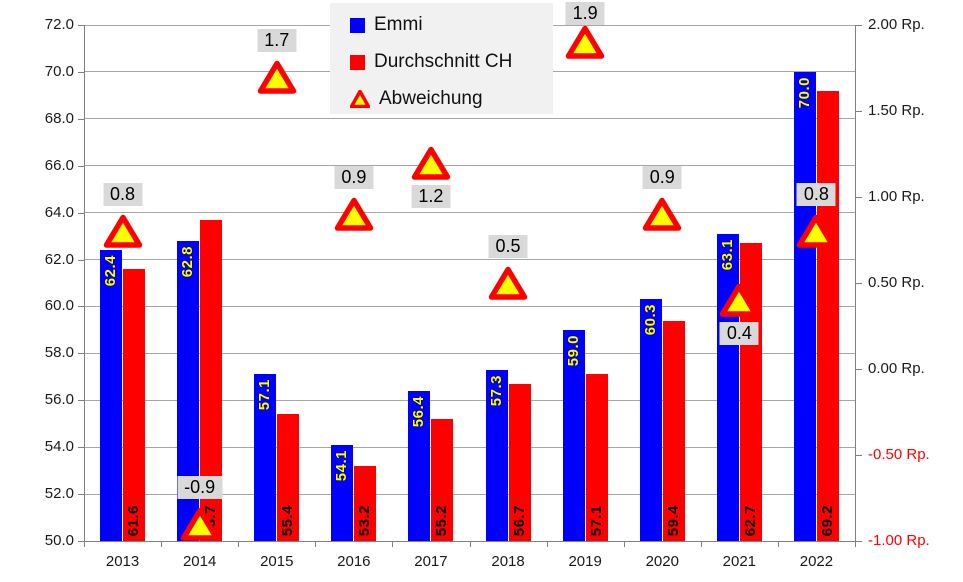 The width and height of the screenshot is (963, 582). What do you see at coordinates (739, 334) in the screenshot?
I see `abweichung-value-label: 0.4` at bounding box center [739, 334].